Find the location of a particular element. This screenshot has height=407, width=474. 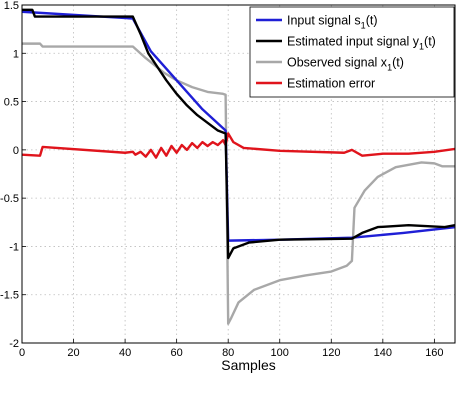

legend-entry-label: Input signal s1(t) is located at coordinates (332, 22).